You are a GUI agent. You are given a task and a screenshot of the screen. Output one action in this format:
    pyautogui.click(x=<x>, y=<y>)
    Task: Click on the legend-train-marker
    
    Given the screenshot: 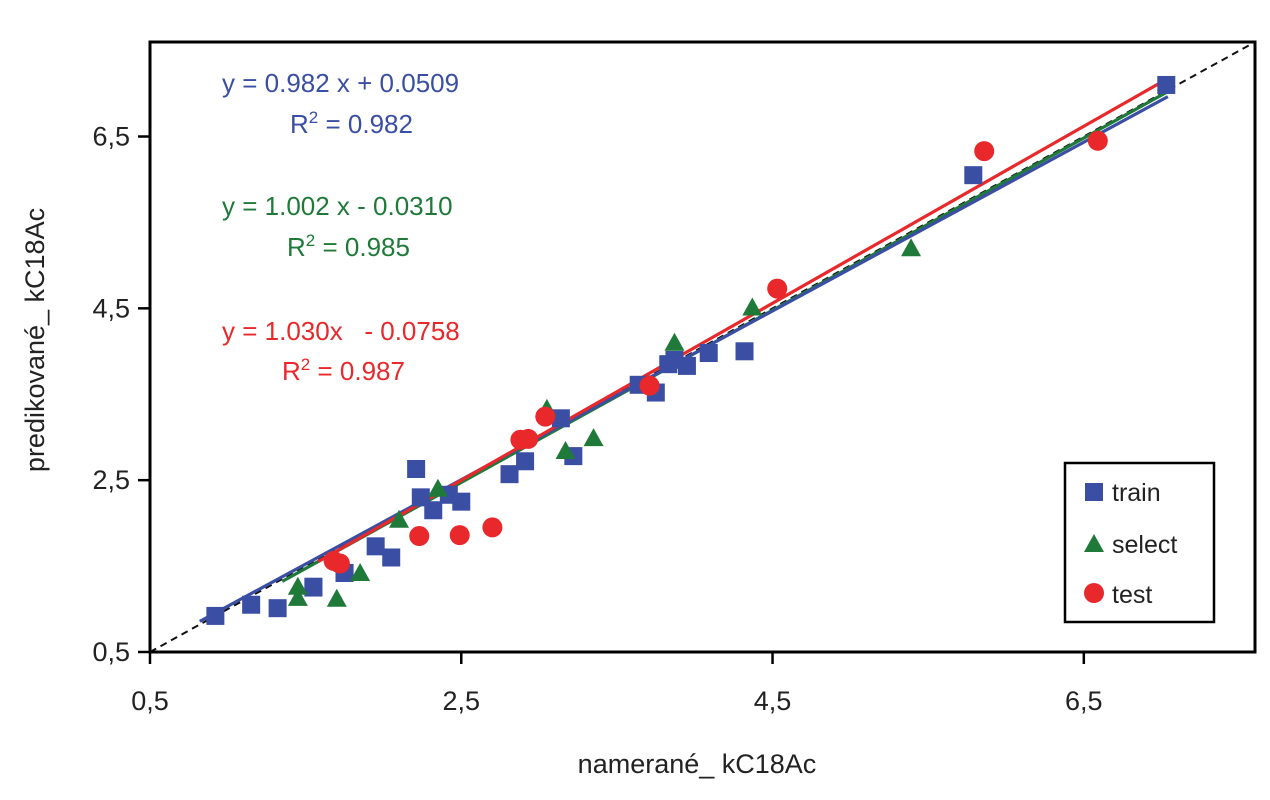 What is the action you would take?
    pyautogui.click(x=1094, y=492)
    